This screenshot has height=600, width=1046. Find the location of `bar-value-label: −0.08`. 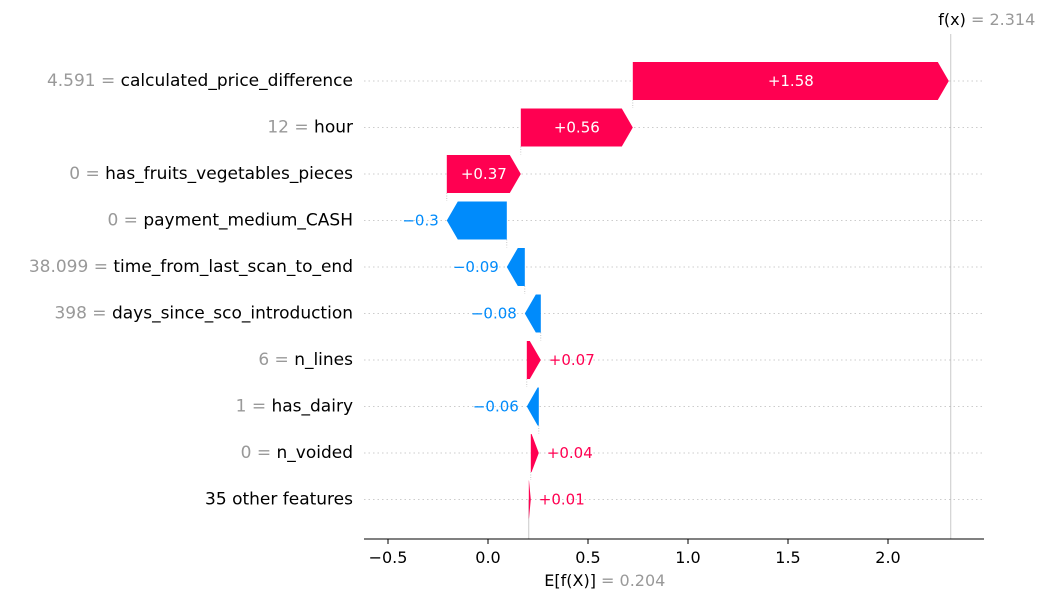

bar-value-label: −0.08 is located at coordinates (494, 314).